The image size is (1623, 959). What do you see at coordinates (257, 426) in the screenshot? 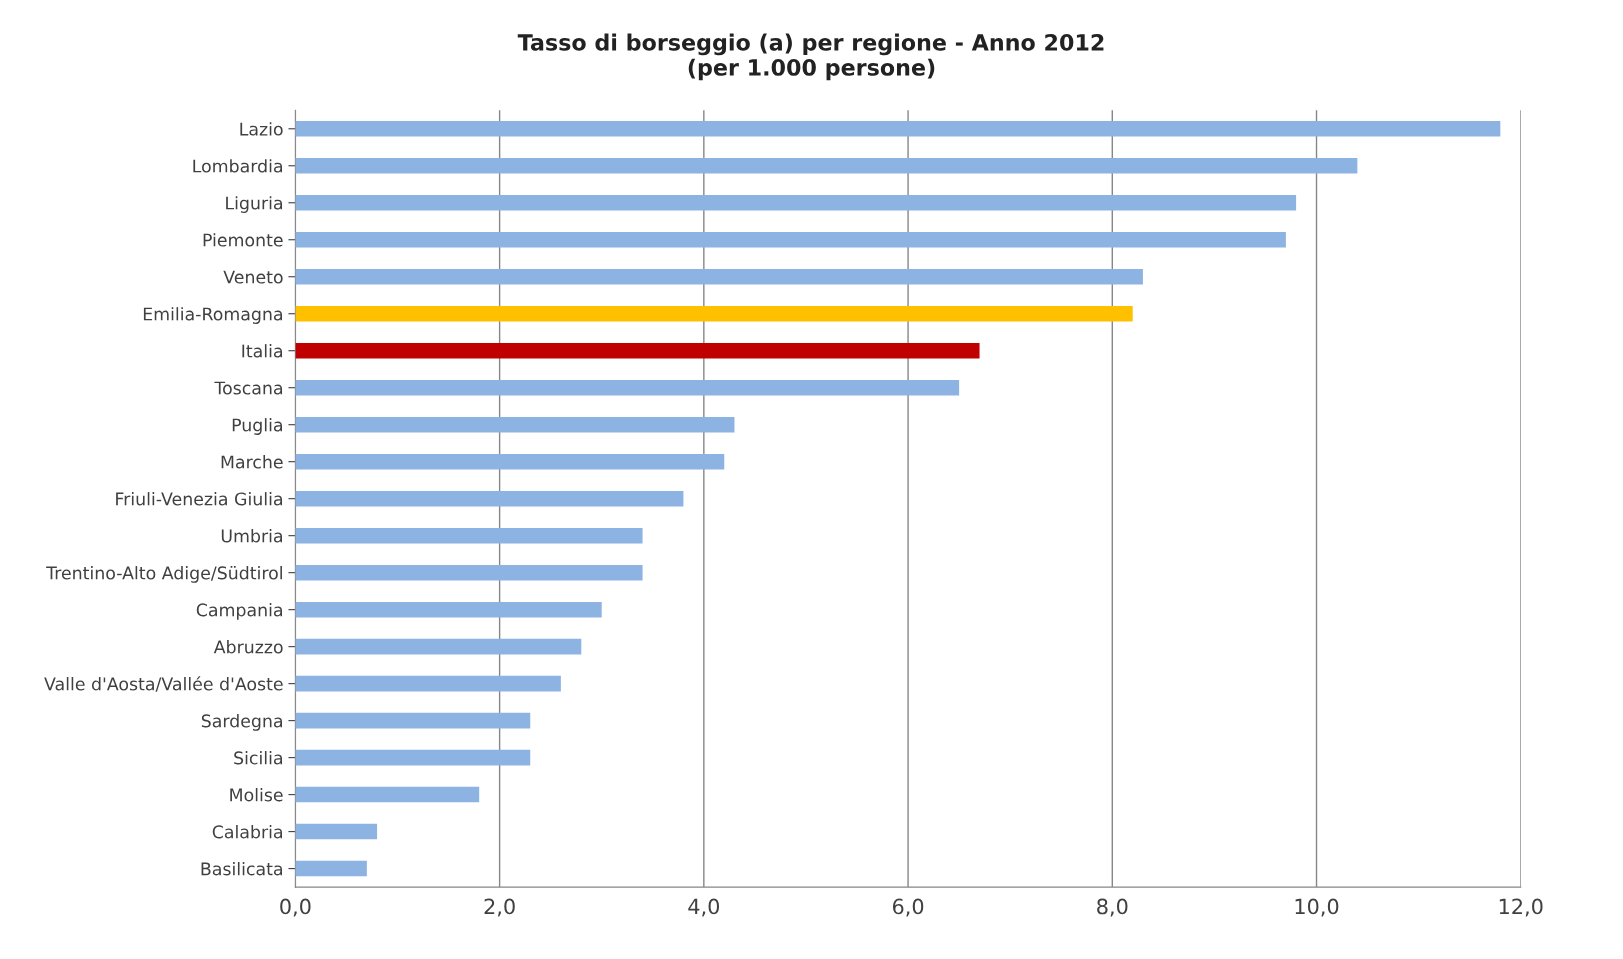
I see `y-tick-label: Puglia` at bounding box center [257, 426].